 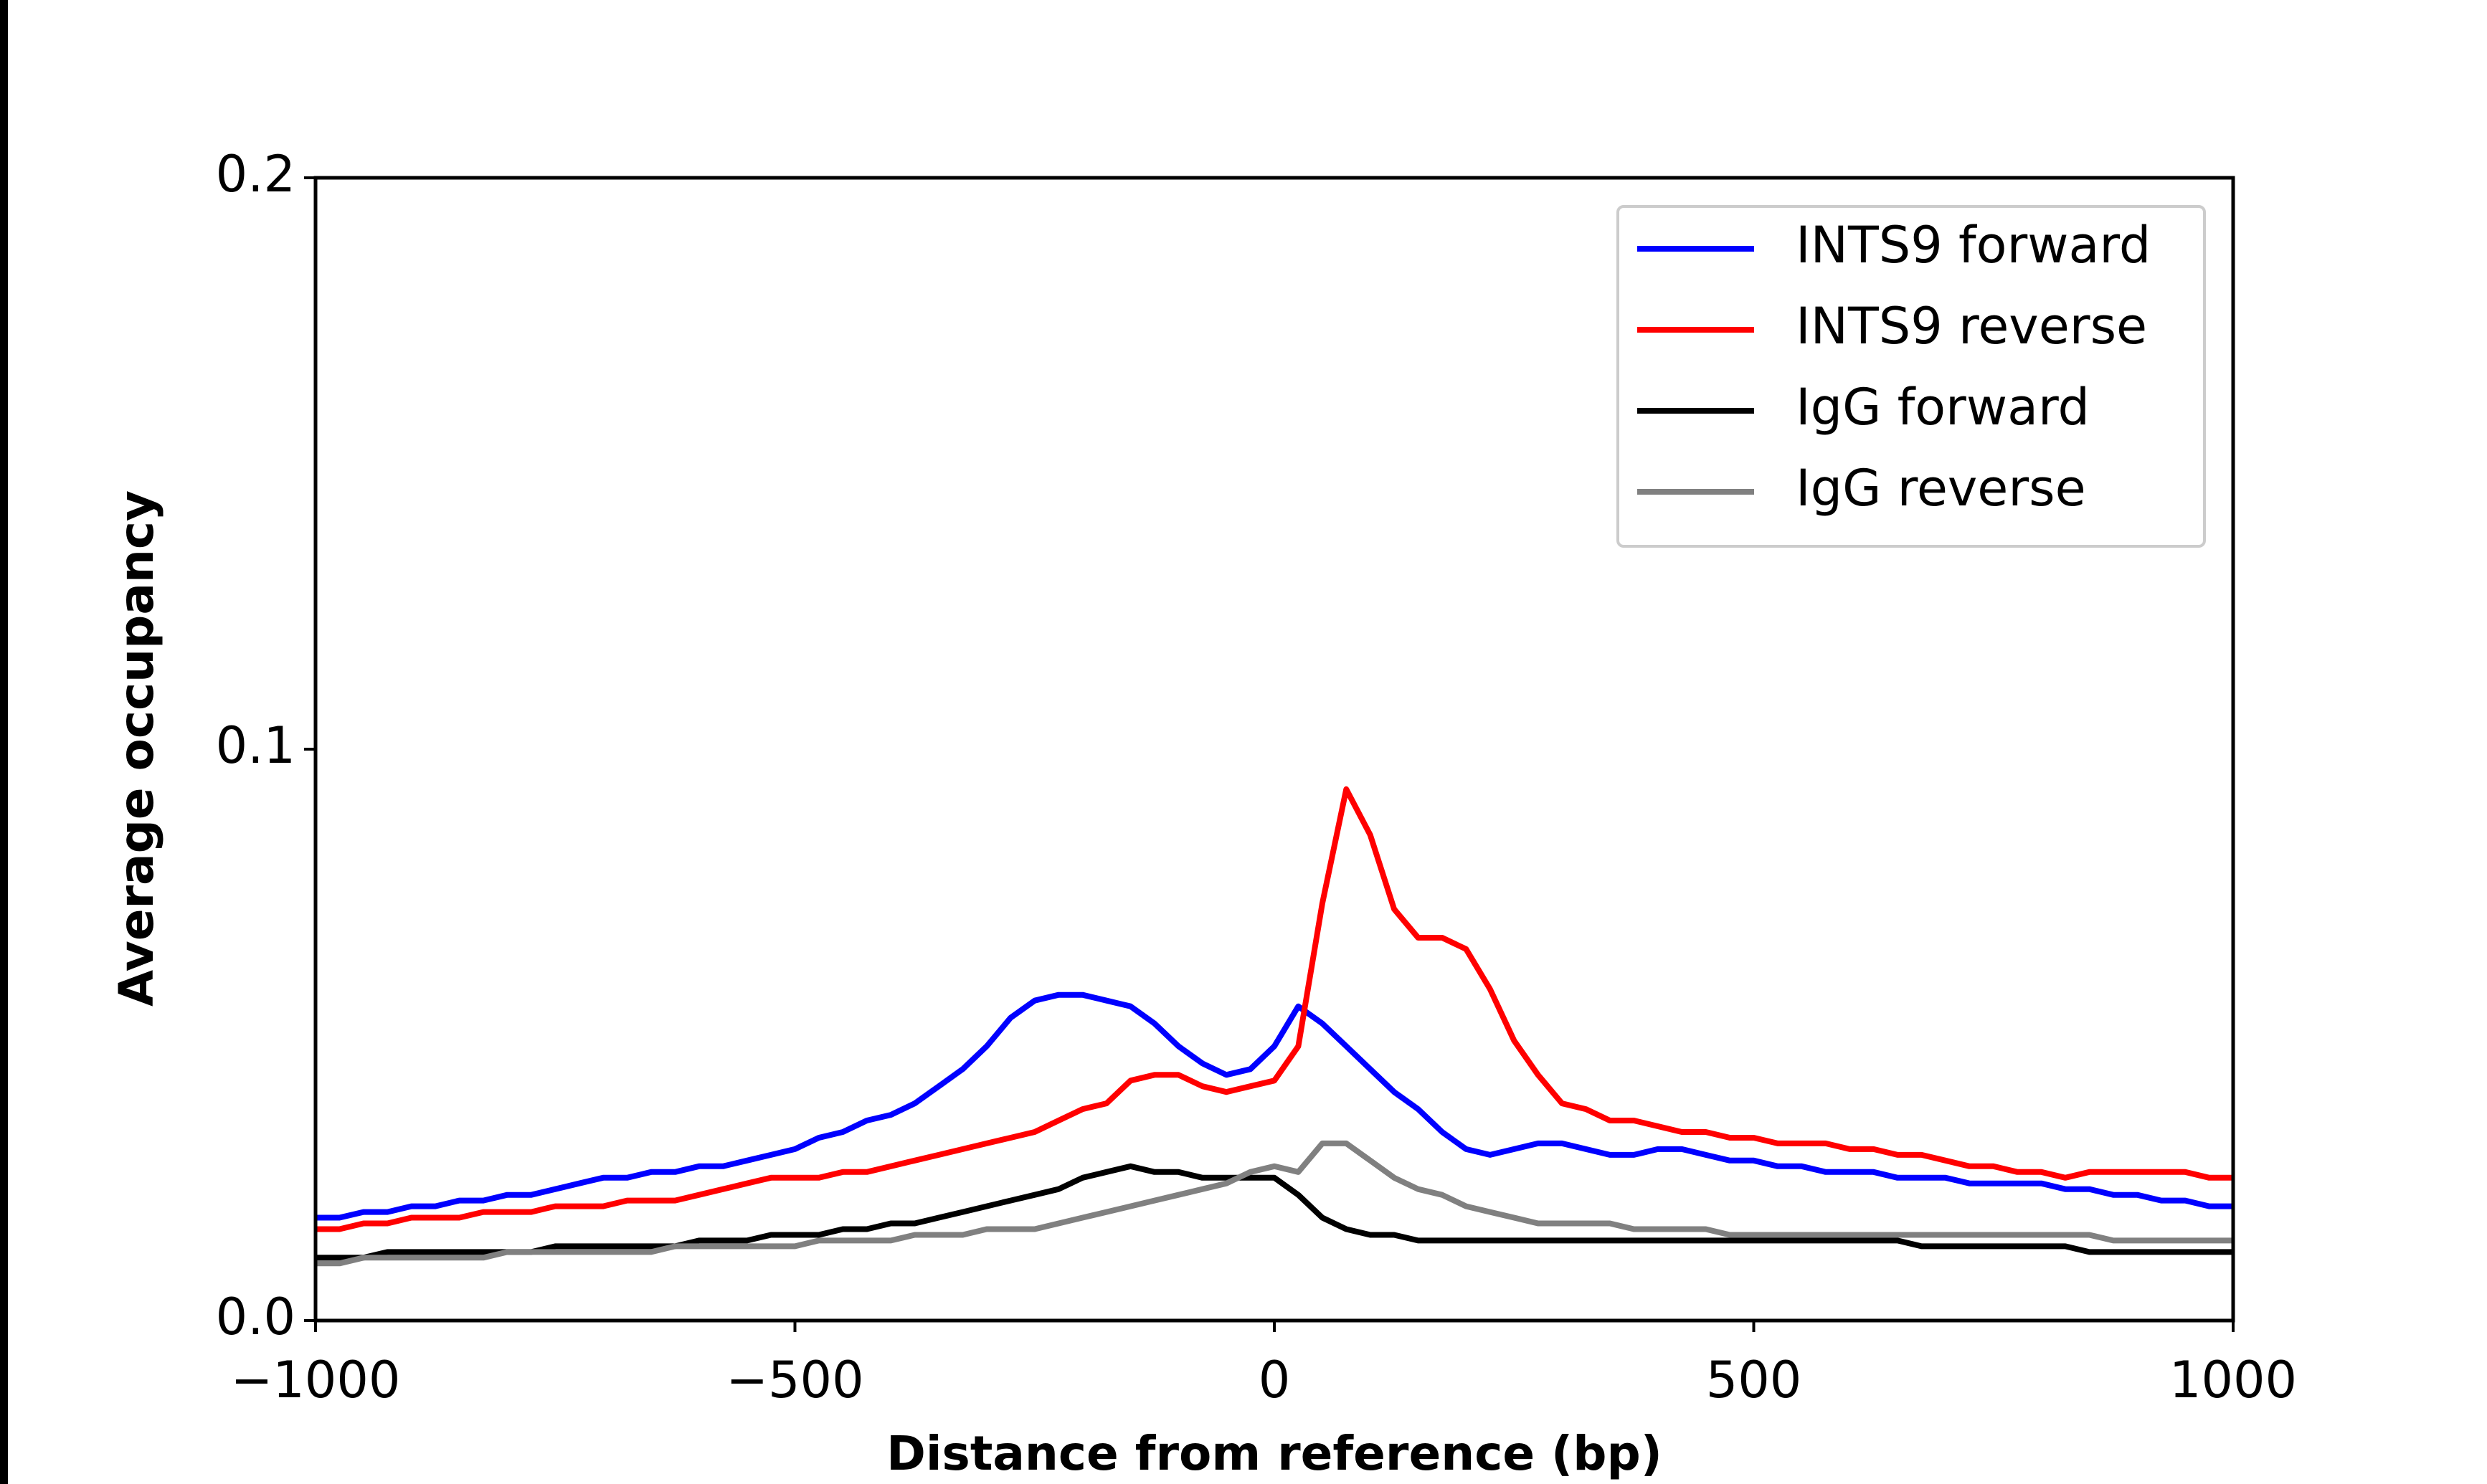 What do you see at coordinates (1754, 1380) in the screenshot?
I see `x-tick-label: 500` at bounding box center [1754, 1380].